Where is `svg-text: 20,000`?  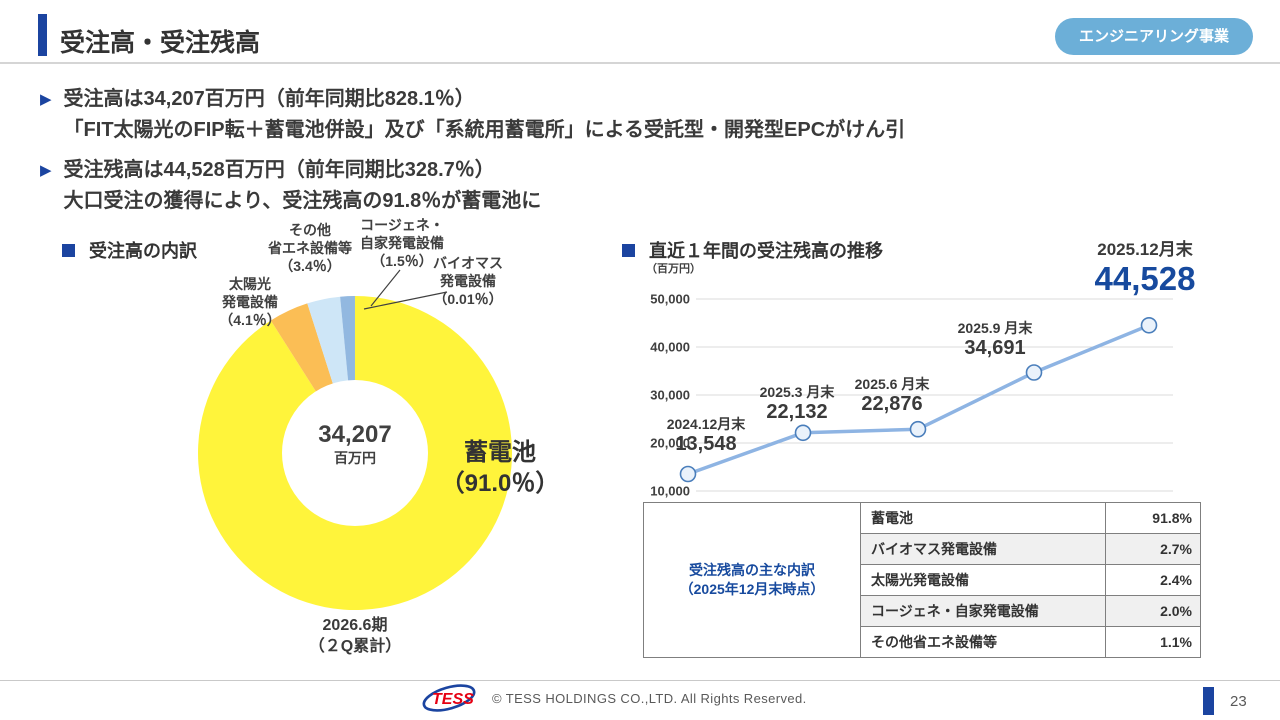
svg-text: 20,000 is located at coordinates (670, 443).